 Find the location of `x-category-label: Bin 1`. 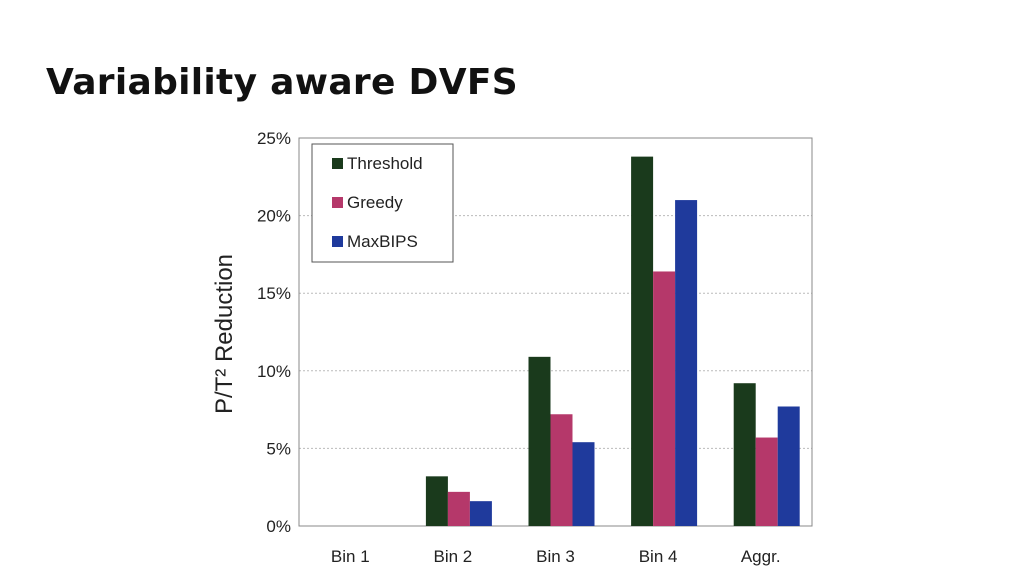

x-category-label: Bin 1 is located at coordinates (350, 556).